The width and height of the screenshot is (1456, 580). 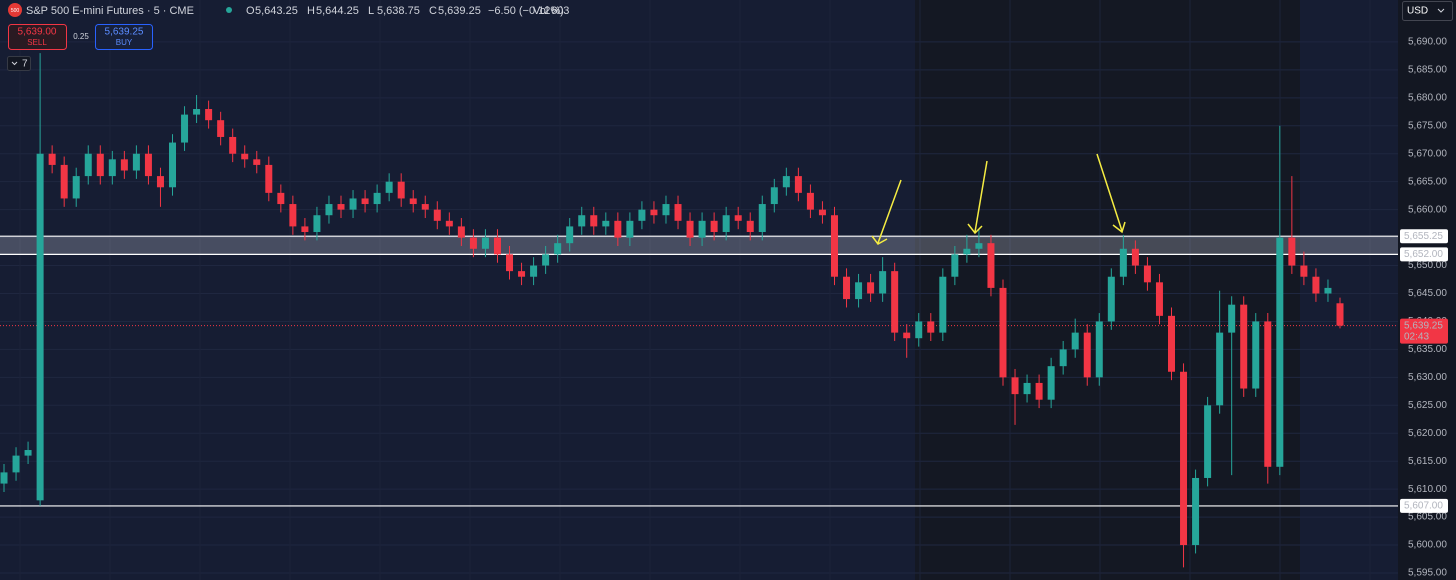 What do you see at coordinates (124, 37) in the screenshot?
I see `buy-button: 5,639.25 BUY` at bounding box center [124, 37].